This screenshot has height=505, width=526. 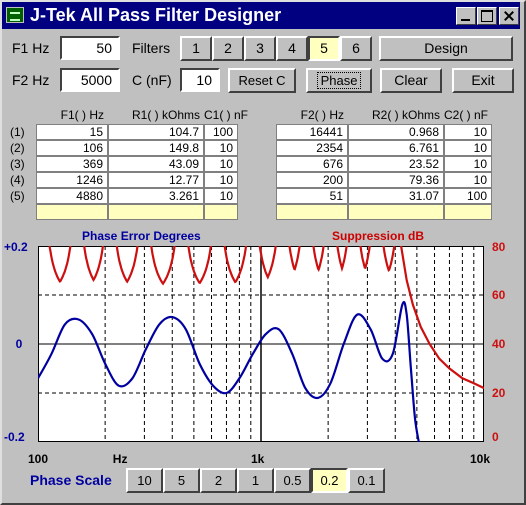 What do you see at coordinates (499, 295) in the screenshot?
I see `right-axis-tick-label: 60` at bounding box center [499, 295].